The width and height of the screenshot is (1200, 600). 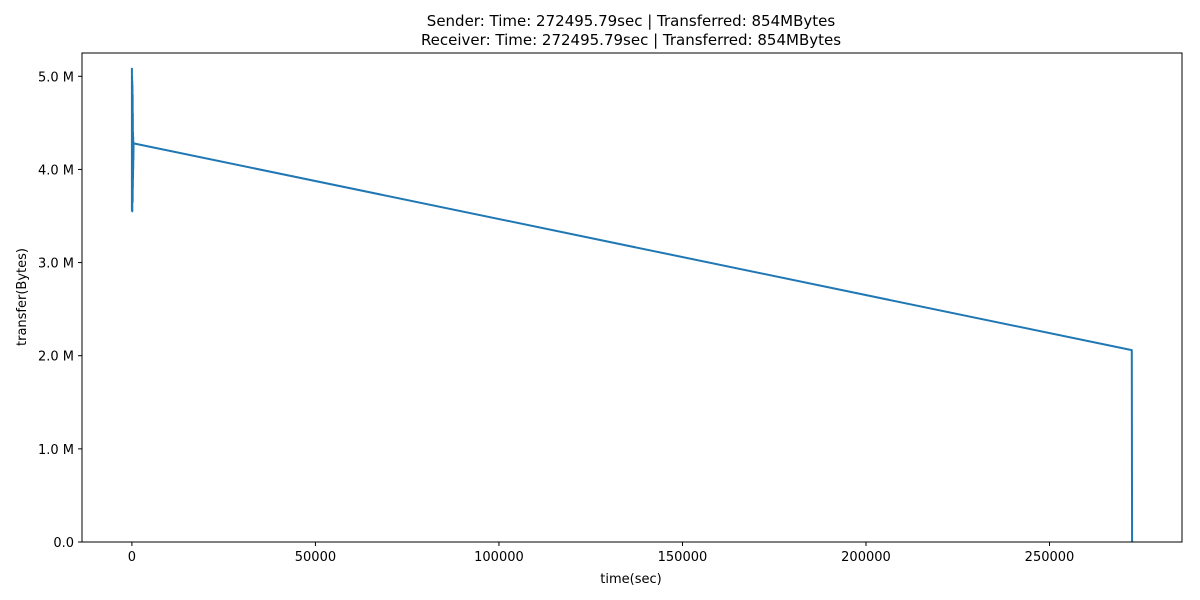 I want to click on y-tick-label: 3.0 M, so click(x=56, y=264).